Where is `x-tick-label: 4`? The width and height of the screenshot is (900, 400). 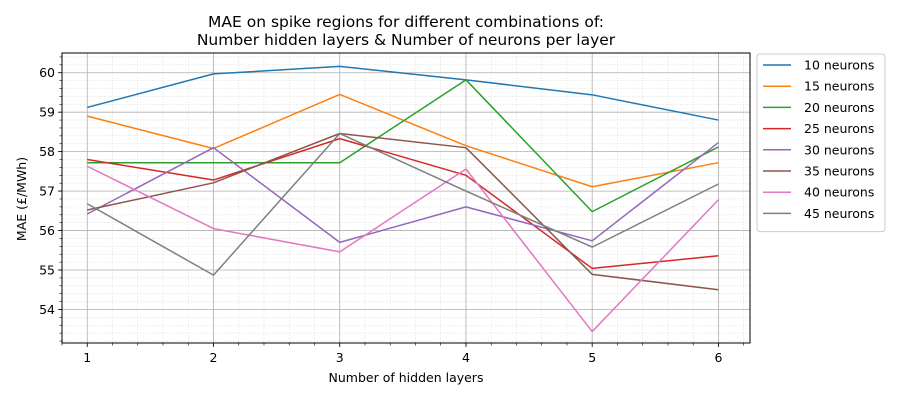 x-tick-label: 4 is located at coordinates (466, 357).